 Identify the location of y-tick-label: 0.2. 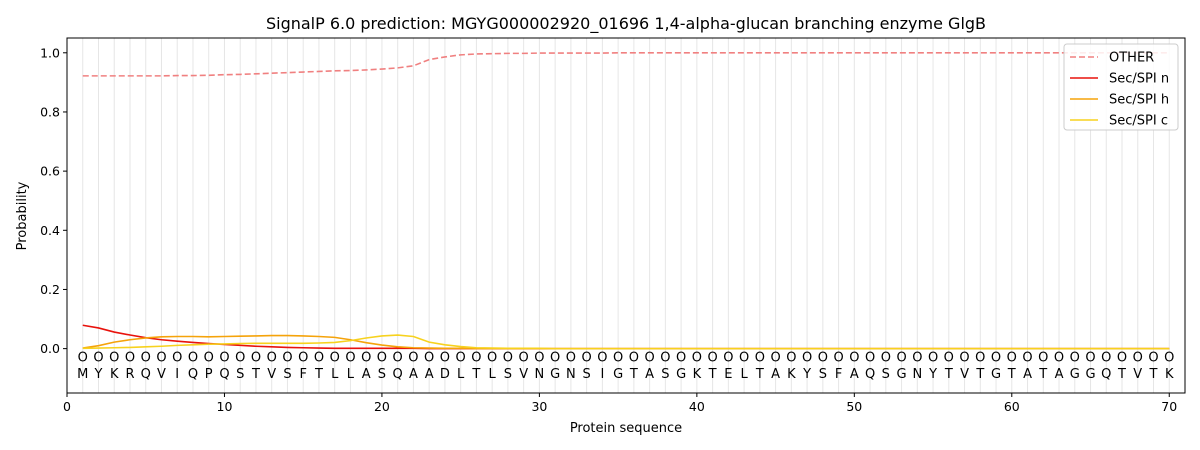
(50, 289).